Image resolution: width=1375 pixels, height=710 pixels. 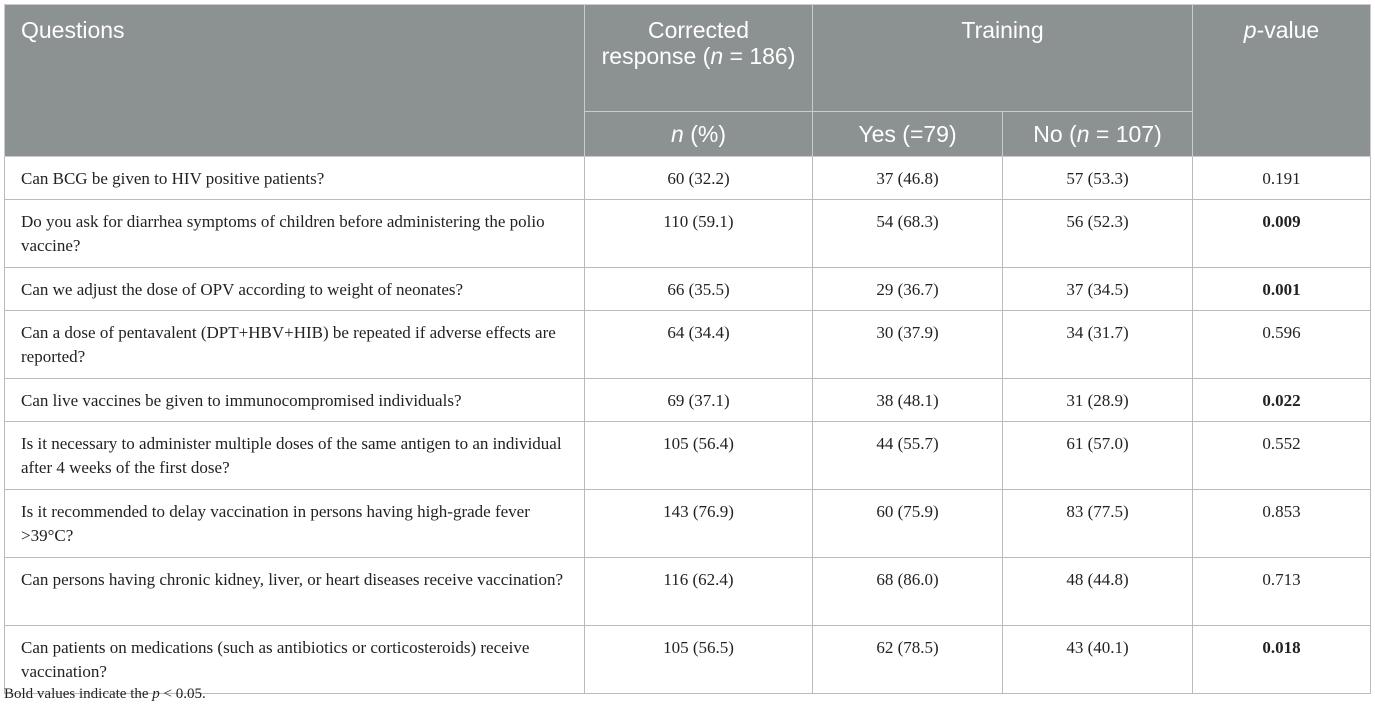 What do you see at coordinates (78, 694) in the screenshot?
I see `footnote-prefix: Bold values indicate the` at bounding box center [78, 694].